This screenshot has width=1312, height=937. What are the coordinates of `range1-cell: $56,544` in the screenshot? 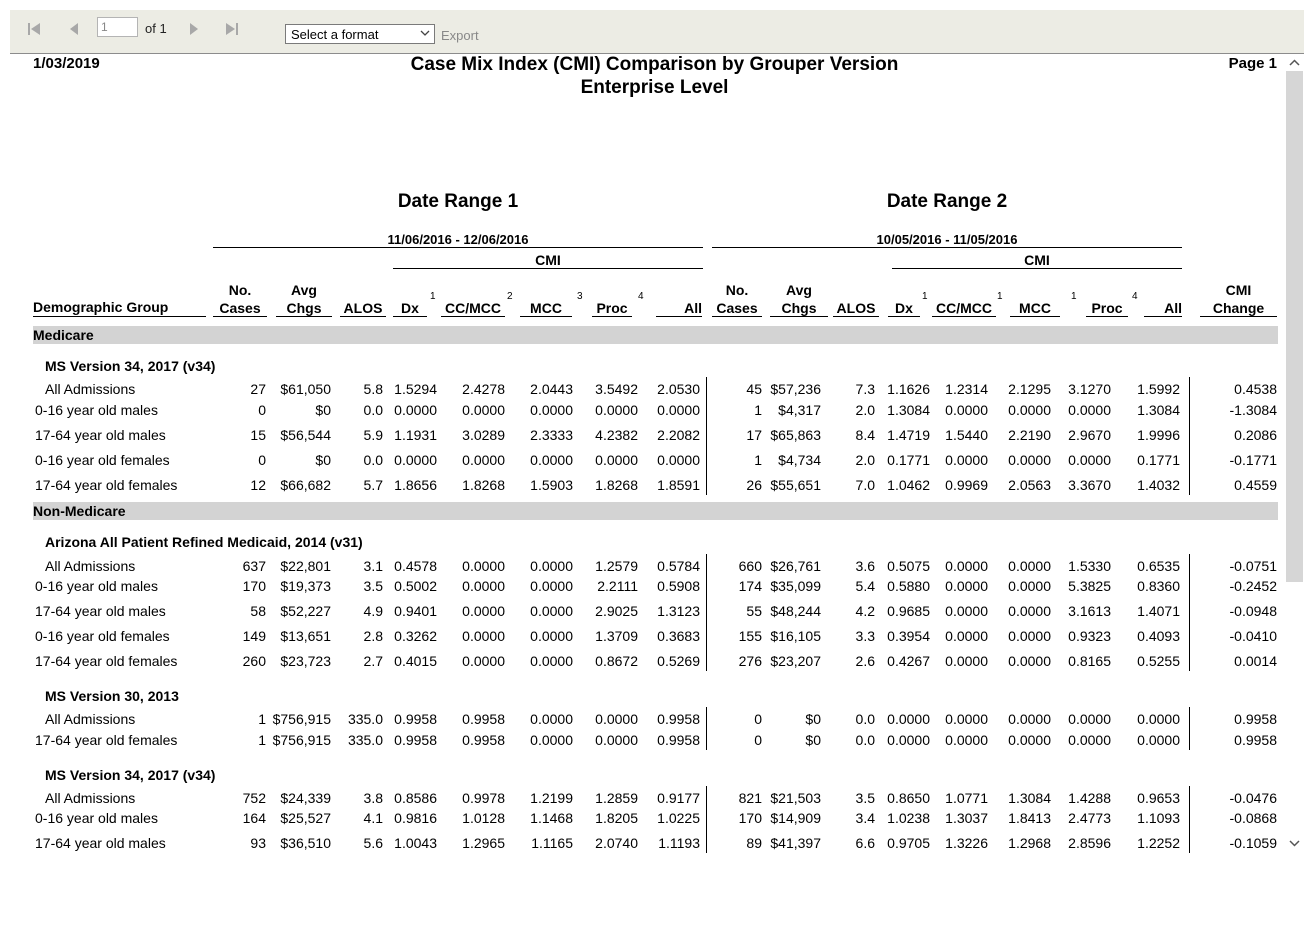 It's located at (305, 435).